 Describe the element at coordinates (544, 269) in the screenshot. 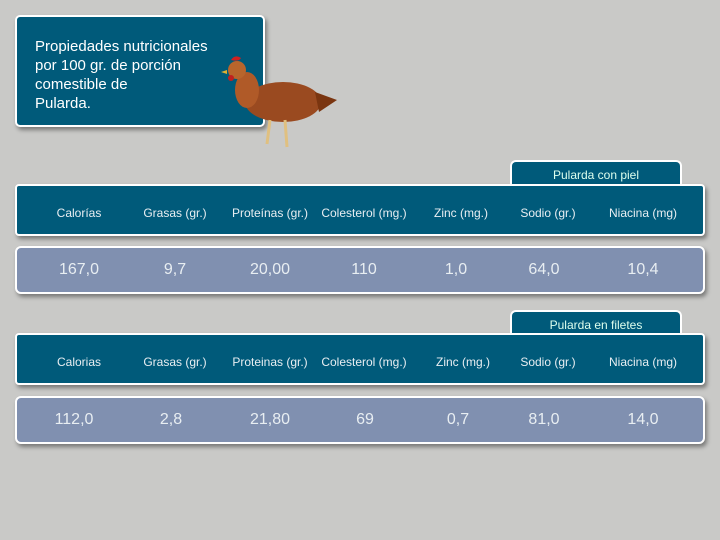

I see `value-cell: 64,0` at that location.